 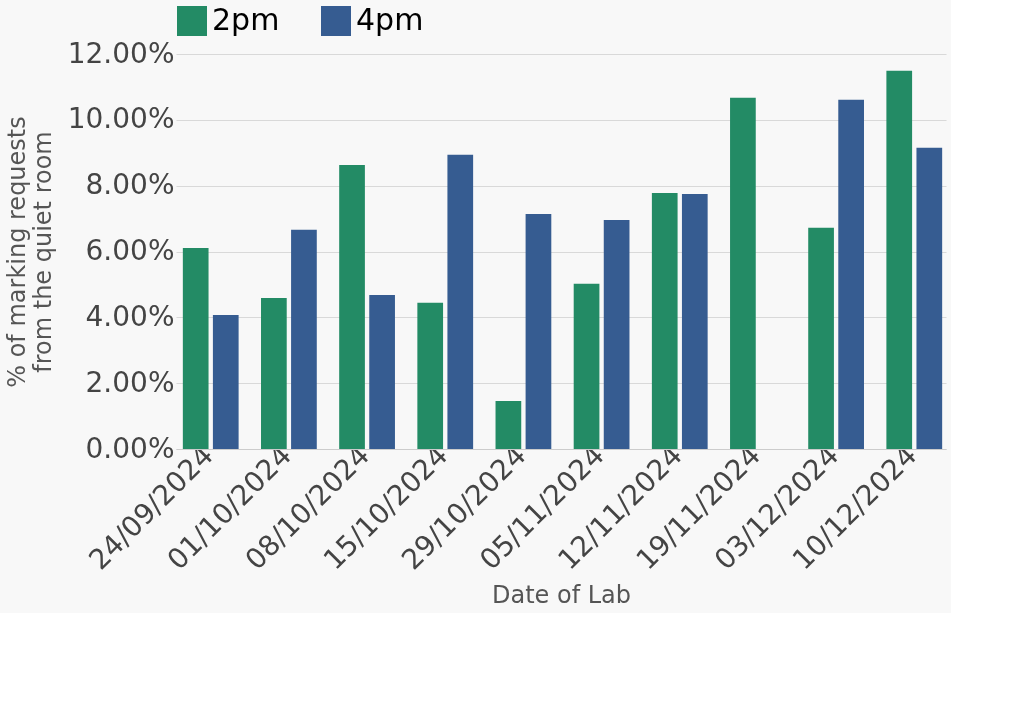 I want to click on y-axis-title: % of marking requests from the quiet room, so click(x=29, y=252).